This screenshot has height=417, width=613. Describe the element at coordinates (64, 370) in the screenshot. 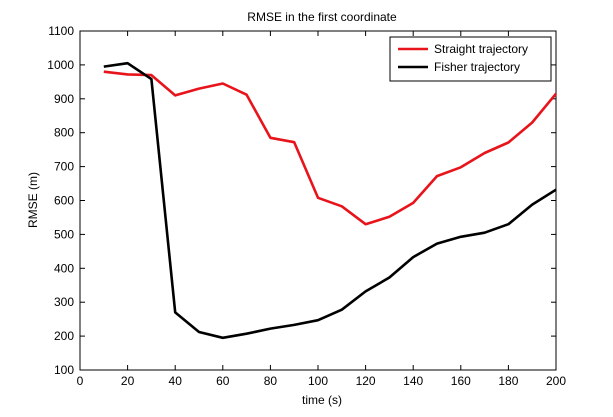

I see `y-tick-label: 100` at that location.